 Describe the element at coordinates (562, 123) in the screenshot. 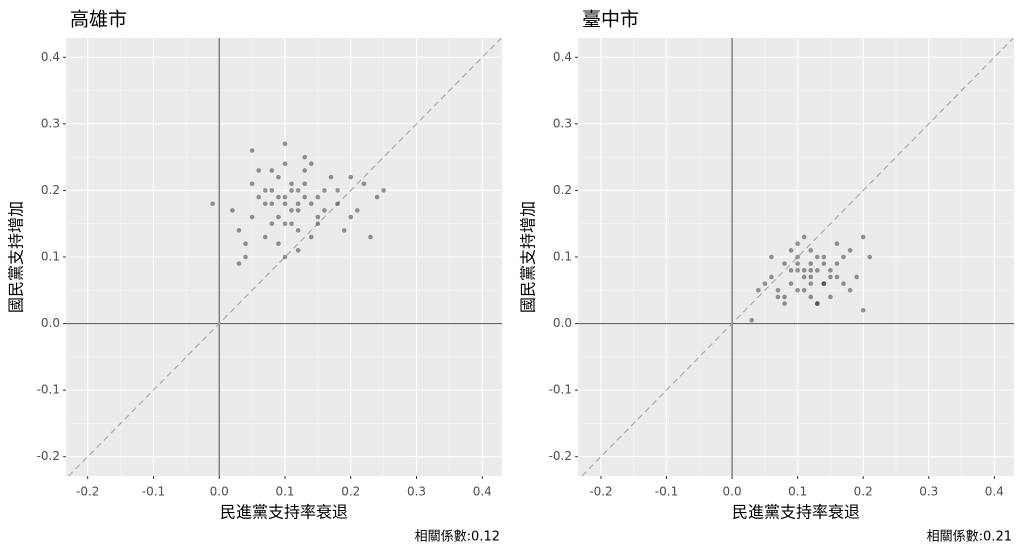

I see `y-tick-label: 0.3` at that location.